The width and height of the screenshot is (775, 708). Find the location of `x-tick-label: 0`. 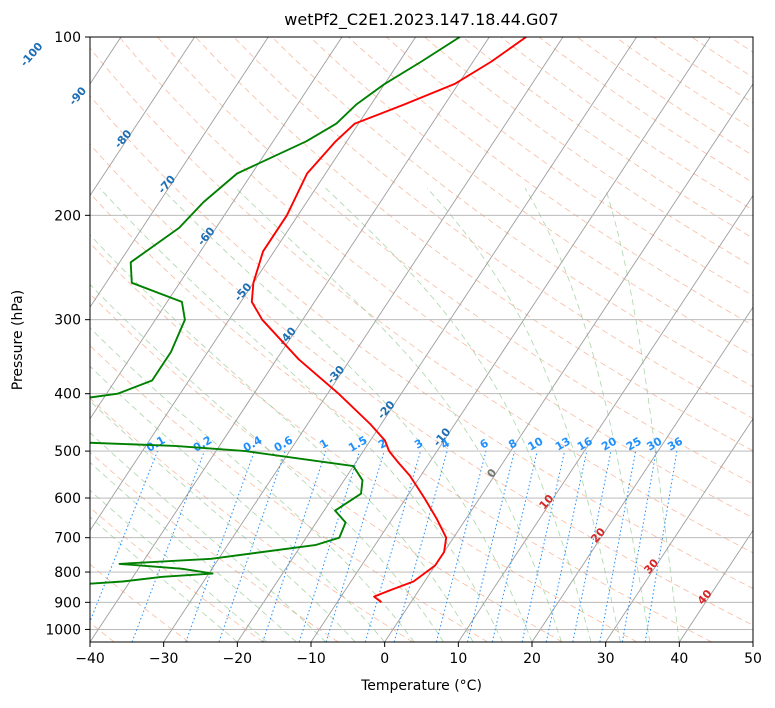

x-tick-label: 0 is located at coordinates (384, 659).